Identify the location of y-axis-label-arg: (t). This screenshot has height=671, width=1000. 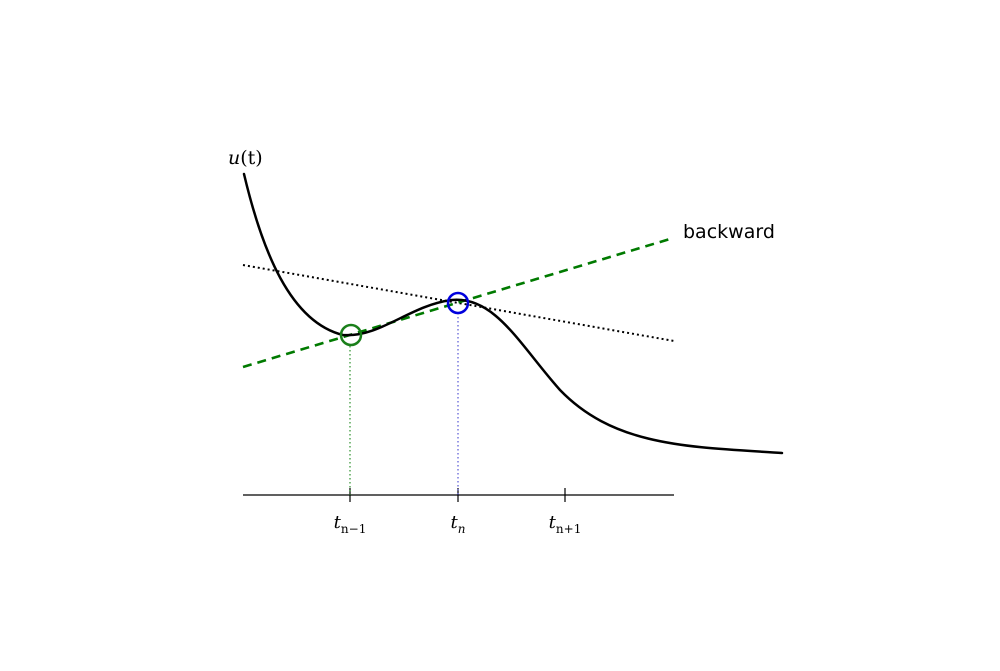
(251, 158).